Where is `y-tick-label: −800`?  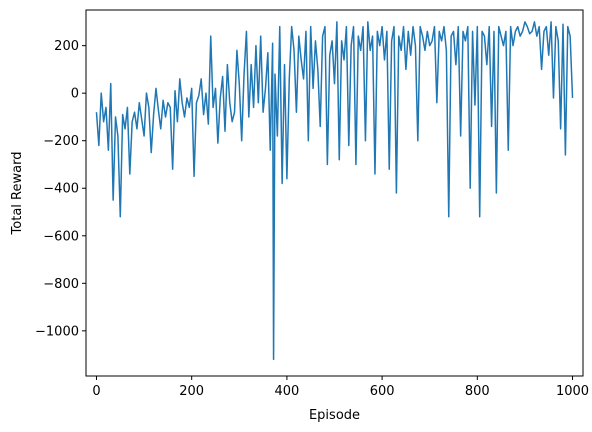
y-tick-label: −800 is located at coordinates (61, 284).